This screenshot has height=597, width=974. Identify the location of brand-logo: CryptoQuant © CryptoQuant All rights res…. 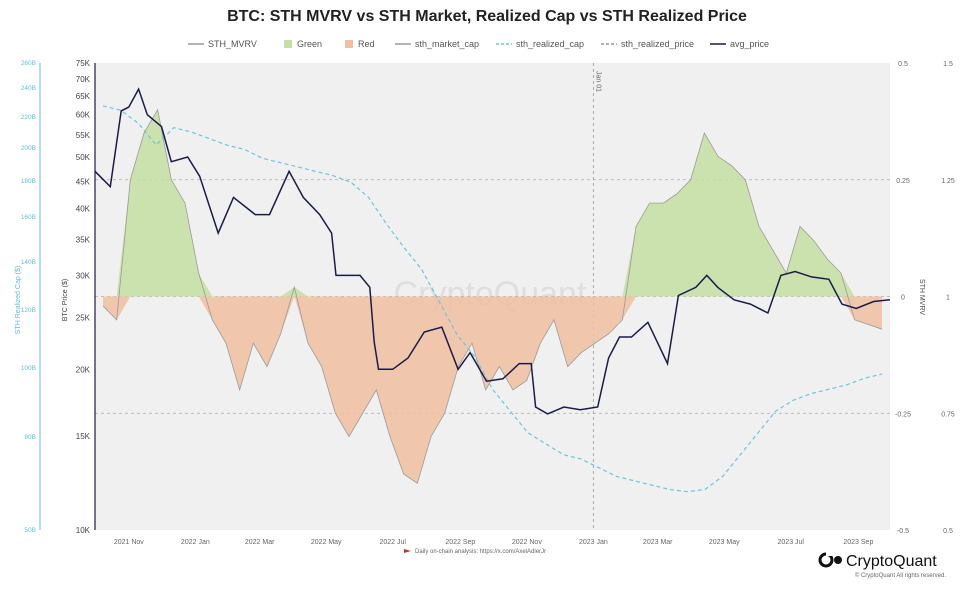
(882, 565).